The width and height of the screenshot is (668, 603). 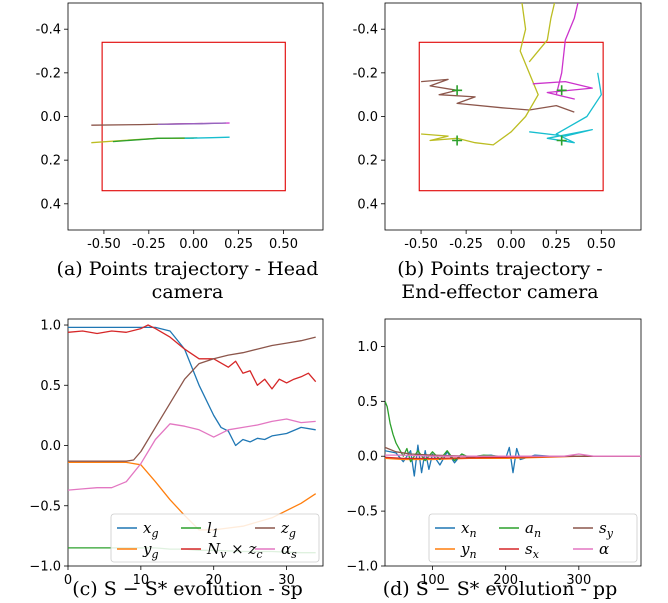 I want to click on x-tick-label-b: -0.50, so click(x=421, y=244).